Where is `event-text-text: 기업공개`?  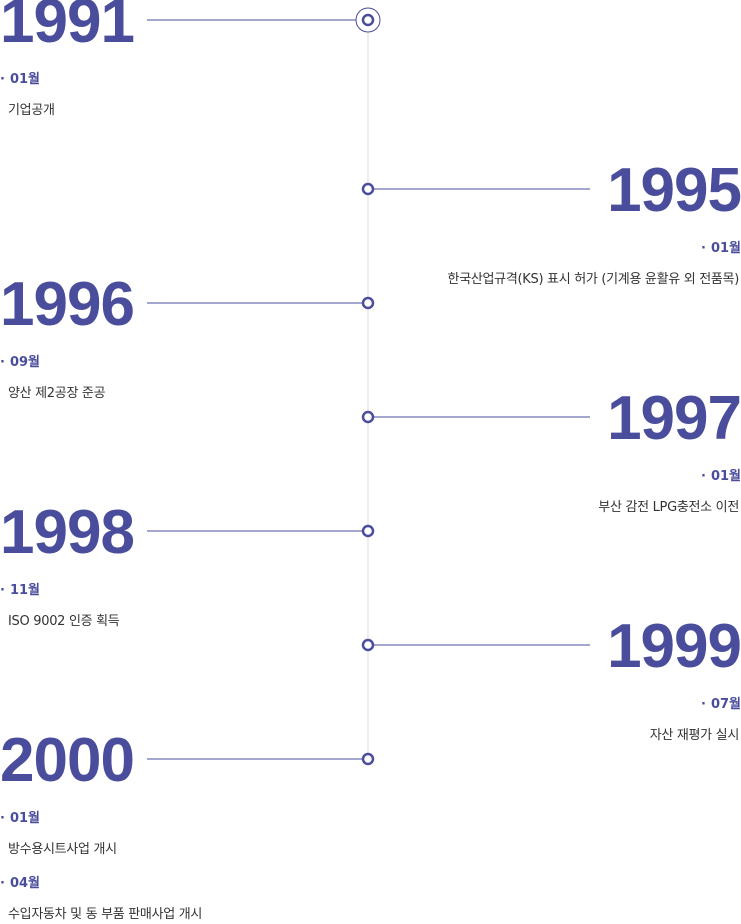 event-text-text: 기업공개 is located at coordinates (31, 110).